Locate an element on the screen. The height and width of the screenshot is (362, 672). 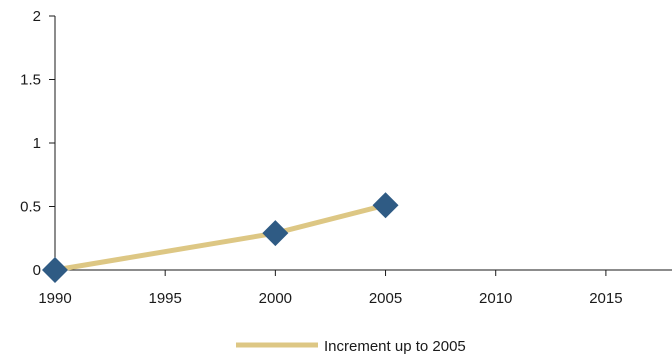
y-tick-label: 0 is located at coordinates (37, 270).